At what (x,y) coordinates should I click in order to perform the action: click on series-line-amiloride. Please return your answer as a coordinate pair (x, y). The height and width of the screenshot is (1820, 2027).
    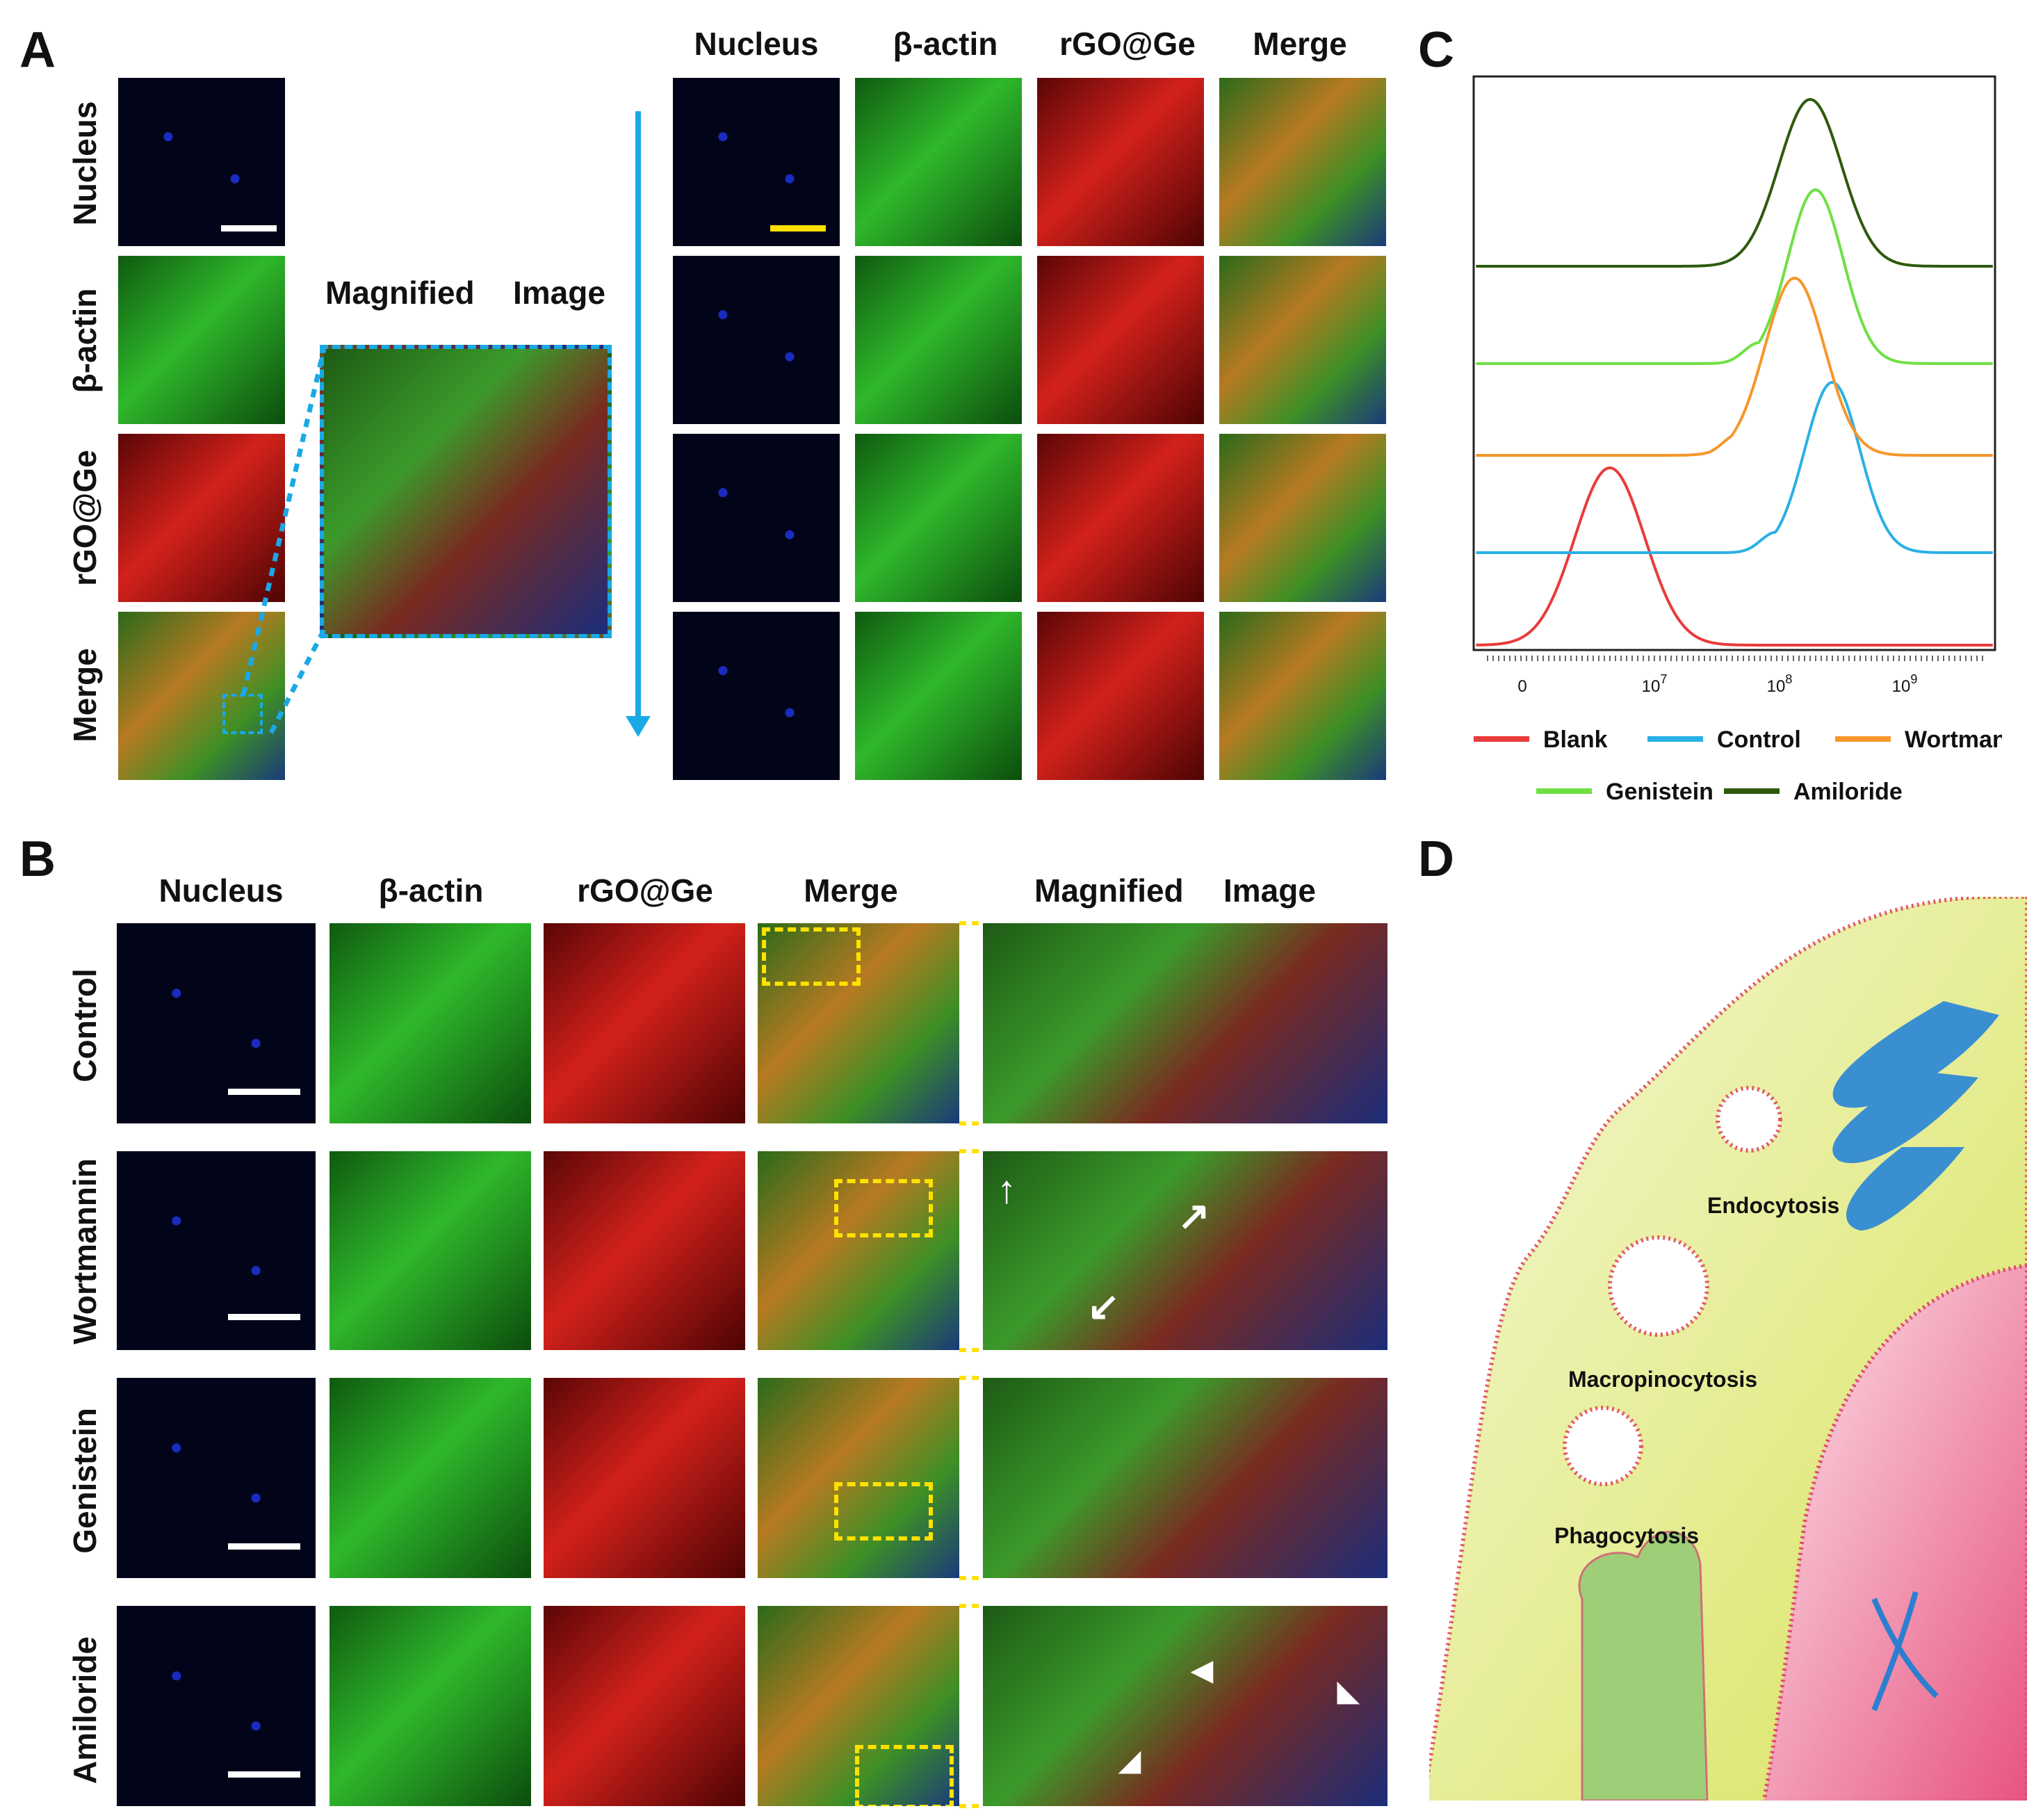
    Looking at the image, I should click on (1734, 182).